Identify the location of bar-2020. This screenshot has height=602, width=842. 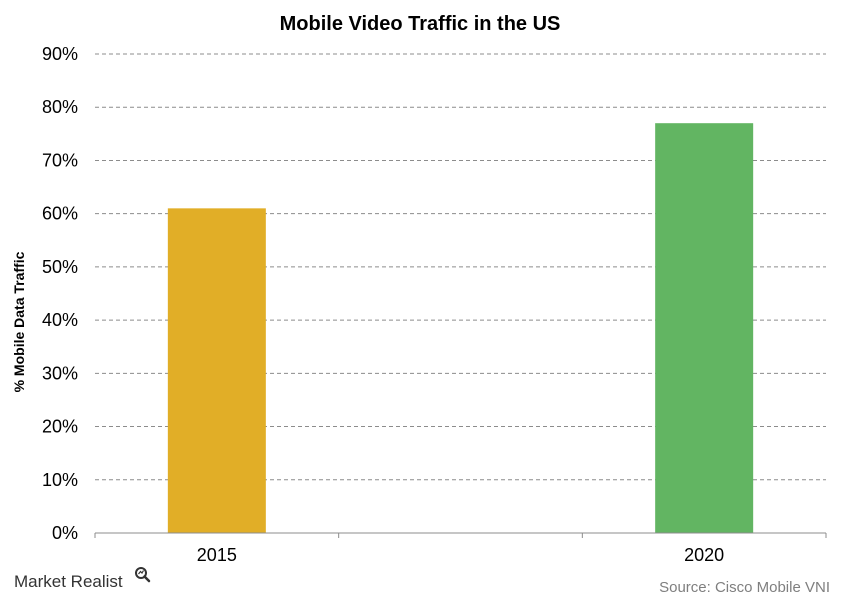
(704, 328).